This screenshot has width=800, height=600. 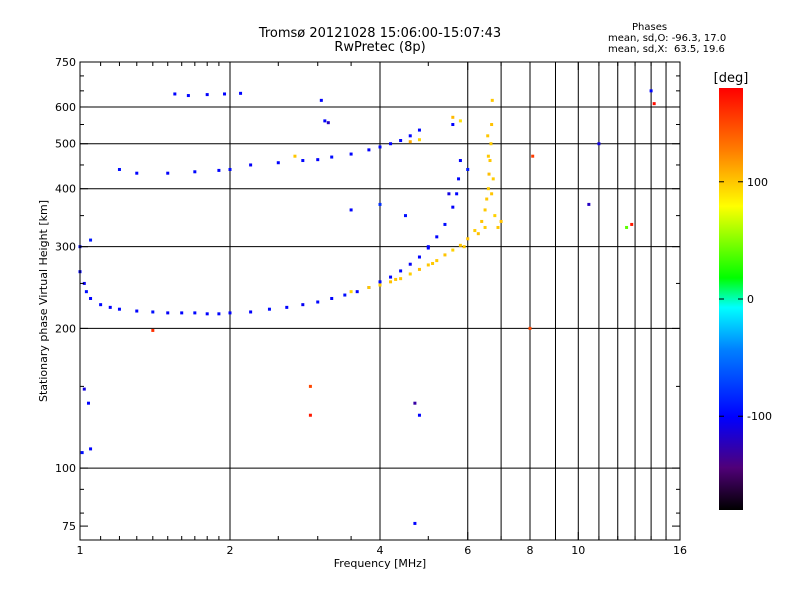 What do you see at coordinates (380, 563) in the screenshot?
I see `x-axis-label: Frequency [MHz]` at bounding box center [380, 563].